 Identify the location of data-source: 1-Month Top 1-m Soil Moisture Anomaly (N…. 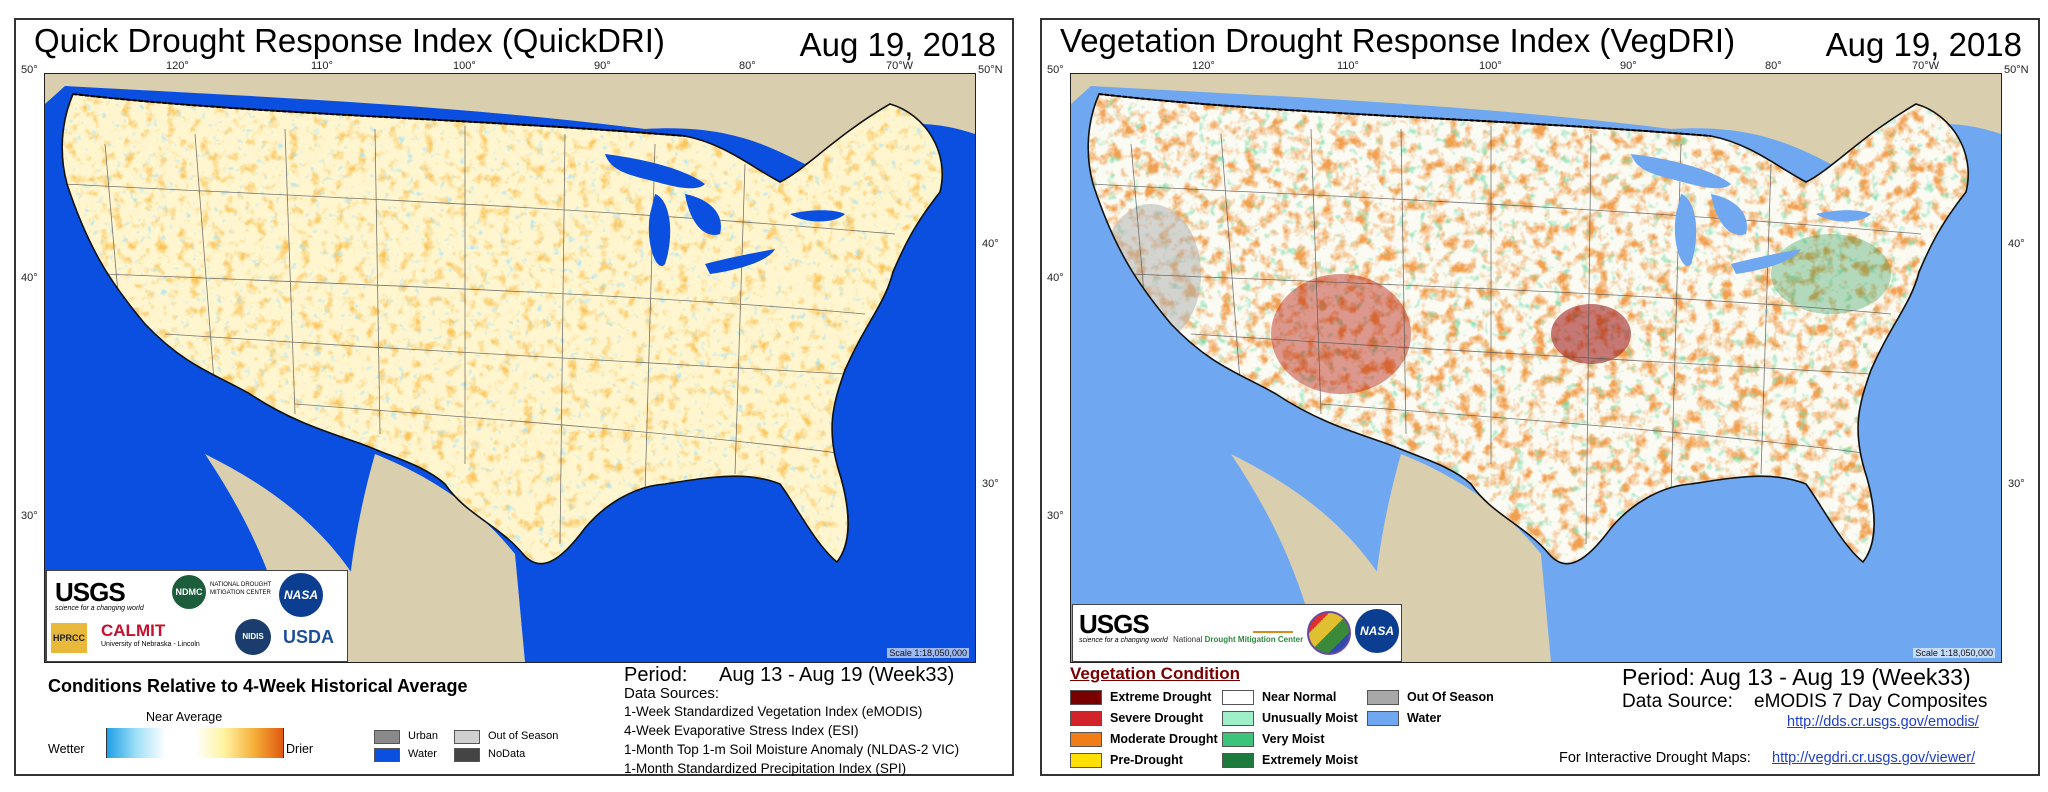
(792, 749).